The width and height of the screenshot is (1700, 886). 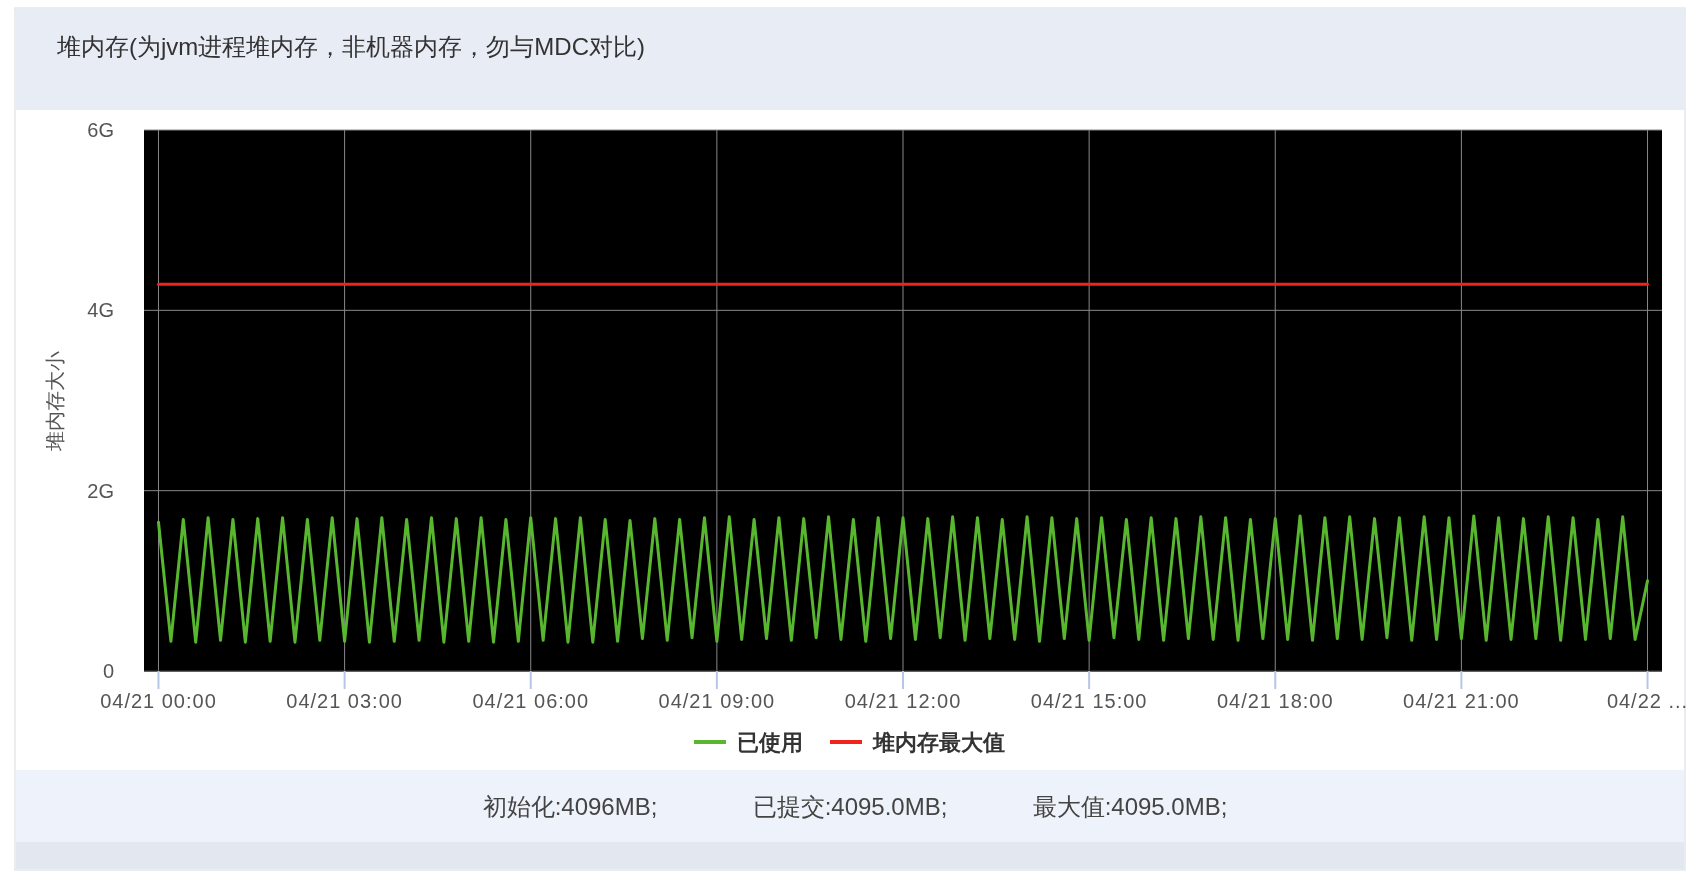 I want to click on x-tick-label: 04/21 00:00, so click(x=158, y=701).